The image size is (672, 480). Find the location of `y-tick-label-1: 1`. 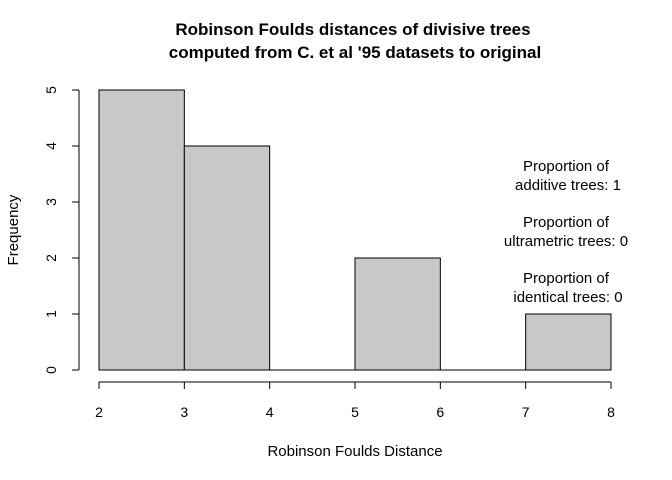

y-tick-label-1: 1 is located at coordinates (51, 314).